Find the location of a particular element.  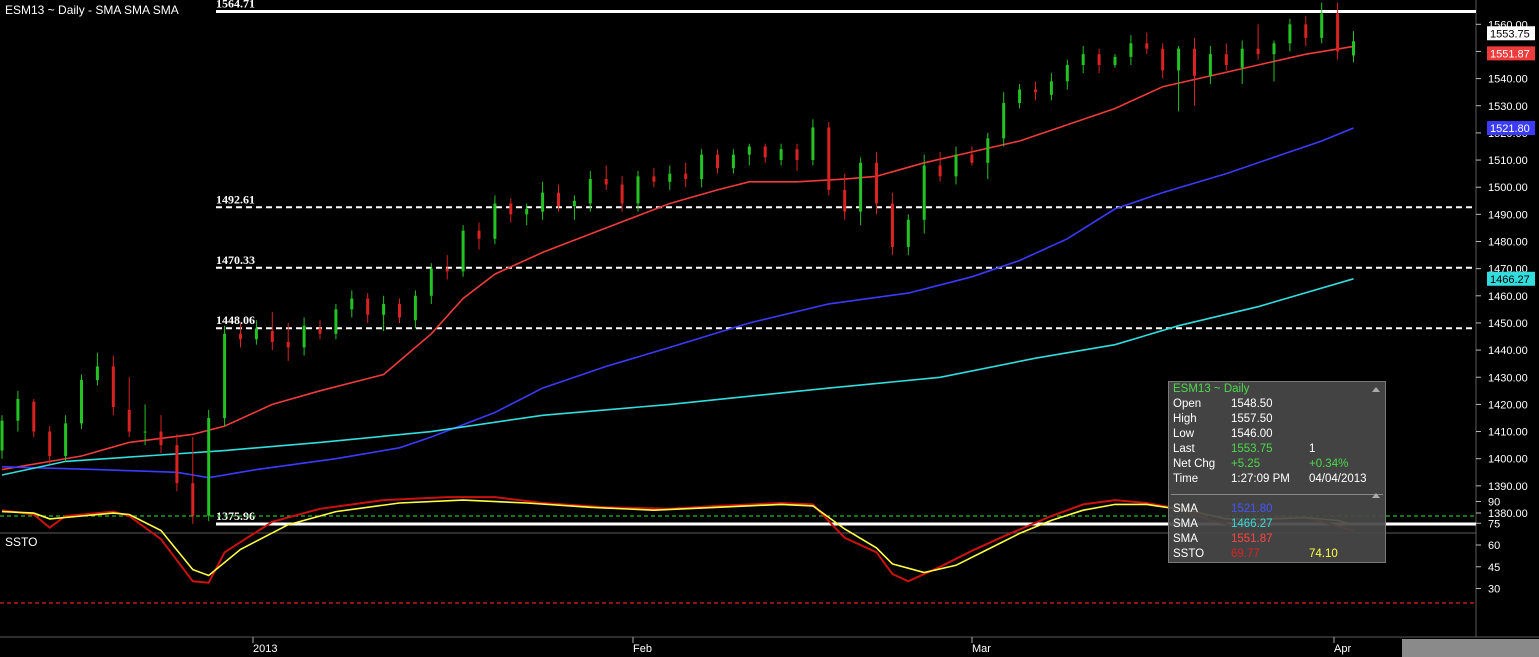

panel-value: 1466.27 is located at coordinates (1252, 524).